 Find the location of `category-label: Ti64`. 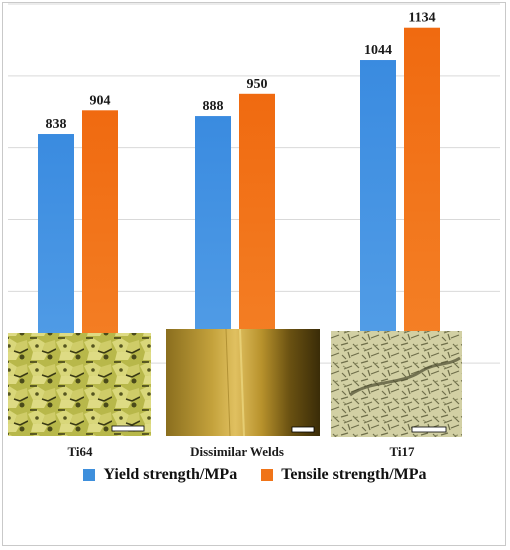

category-label: Ti64 is located at coordinates (80, 451).